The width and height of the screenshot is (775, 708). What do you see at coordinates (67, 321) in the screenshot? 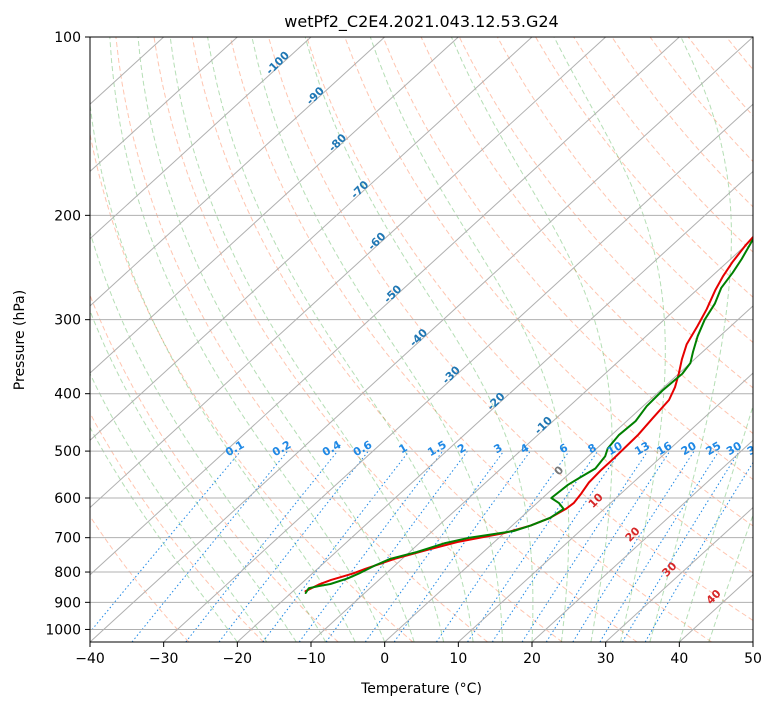
I see `y-tick-label: 300` at bounding box center [67, 321].